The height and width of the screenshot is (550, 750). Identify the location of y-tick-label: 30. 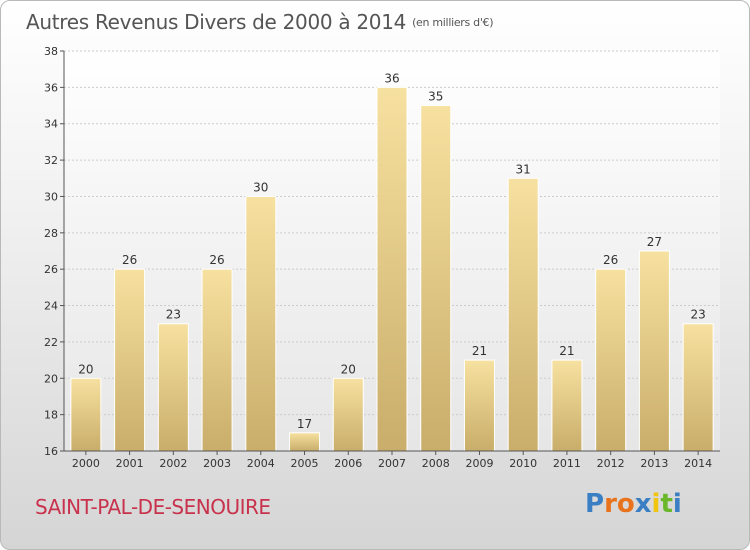
(51, 196).